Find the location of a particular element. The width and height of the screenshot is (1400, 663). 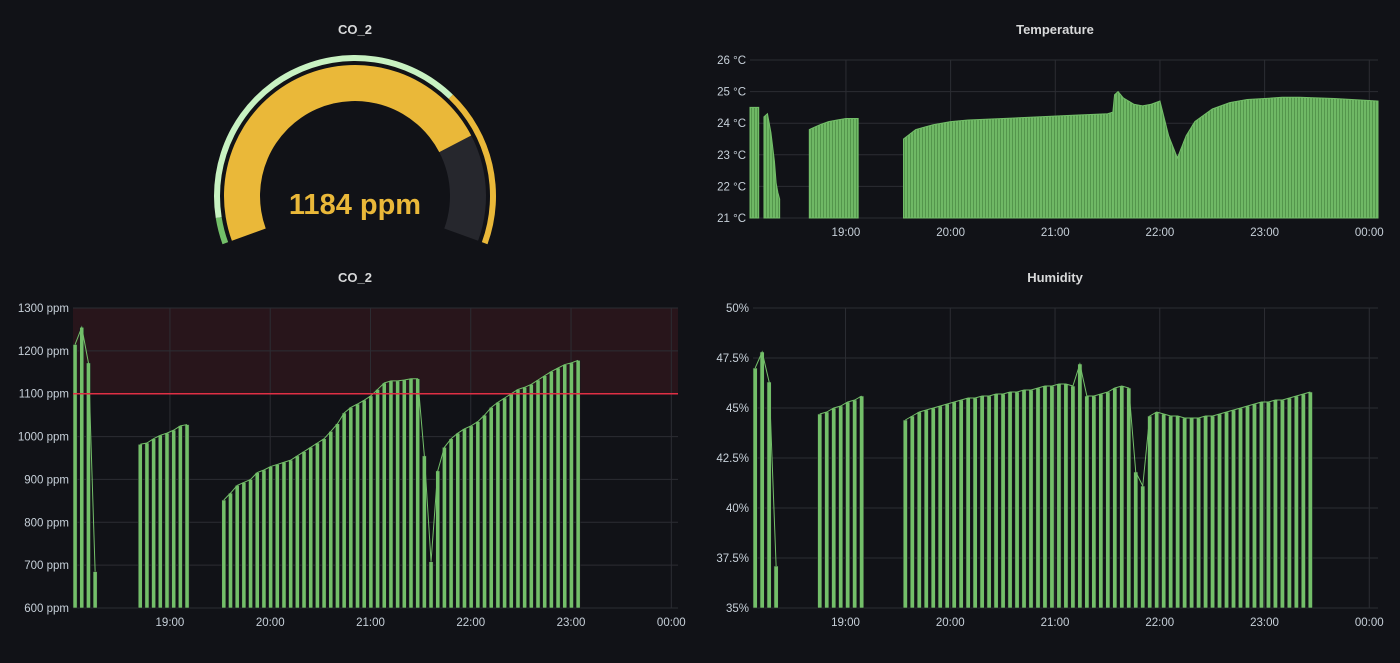

temperature-y-tick-label: 21 °C is located at coordinates (731, 219).